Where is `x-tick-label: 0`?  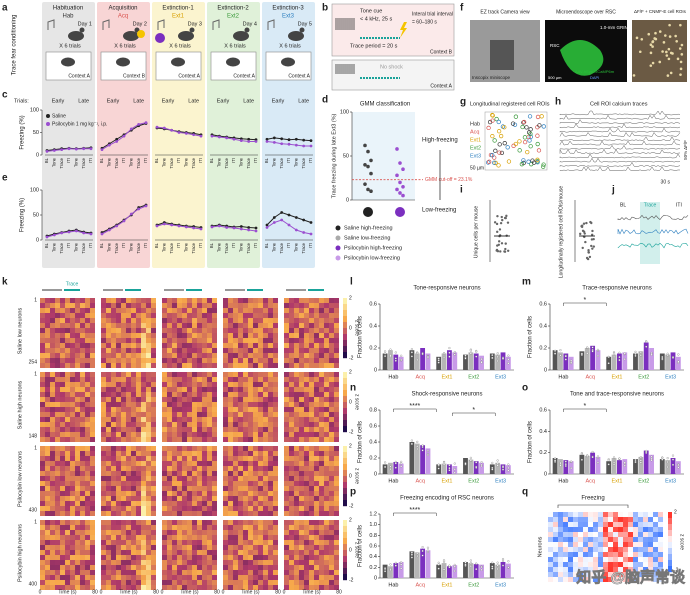 x-tick-label: 0 is located at coordinates (162, 592).